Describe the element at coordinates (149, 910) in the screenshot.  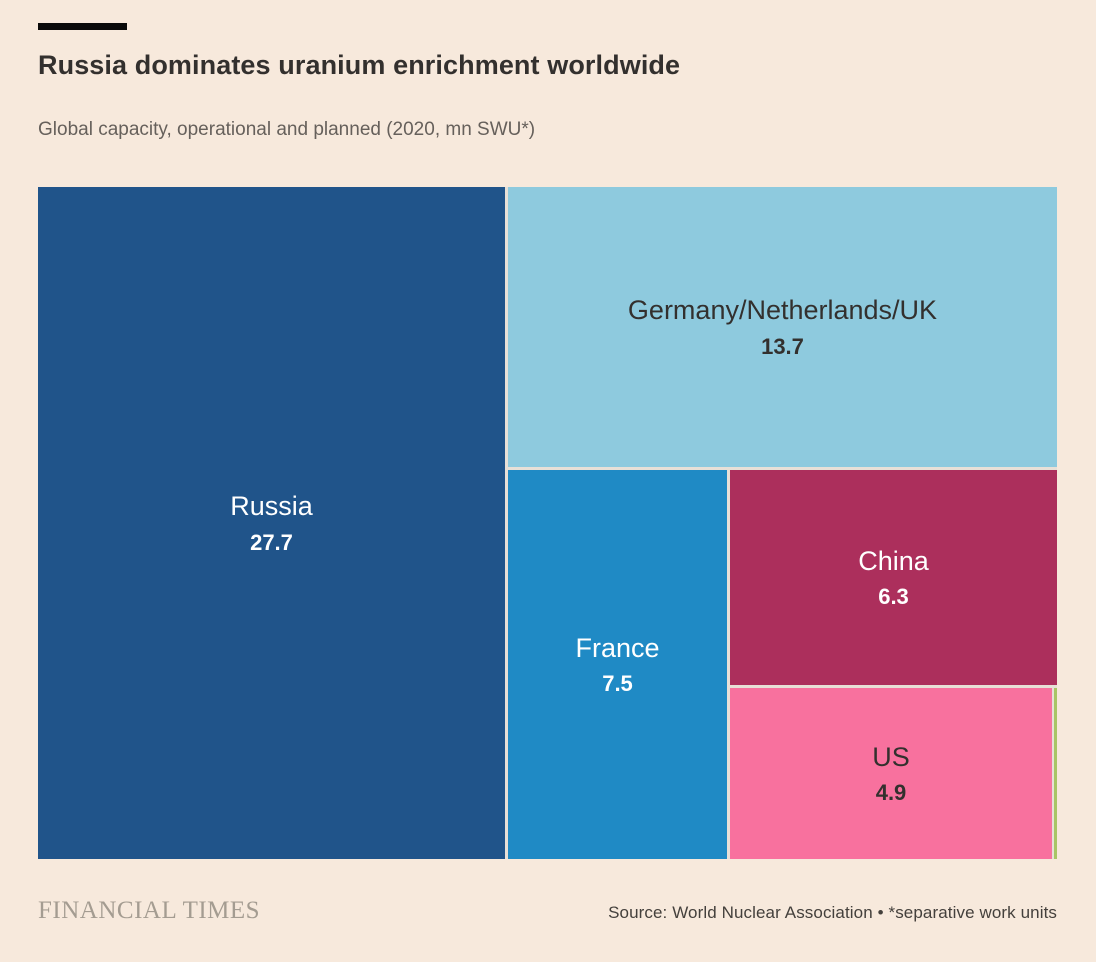
I see `financial-times-wordmark: FINANCIAL TIMES` at that location.